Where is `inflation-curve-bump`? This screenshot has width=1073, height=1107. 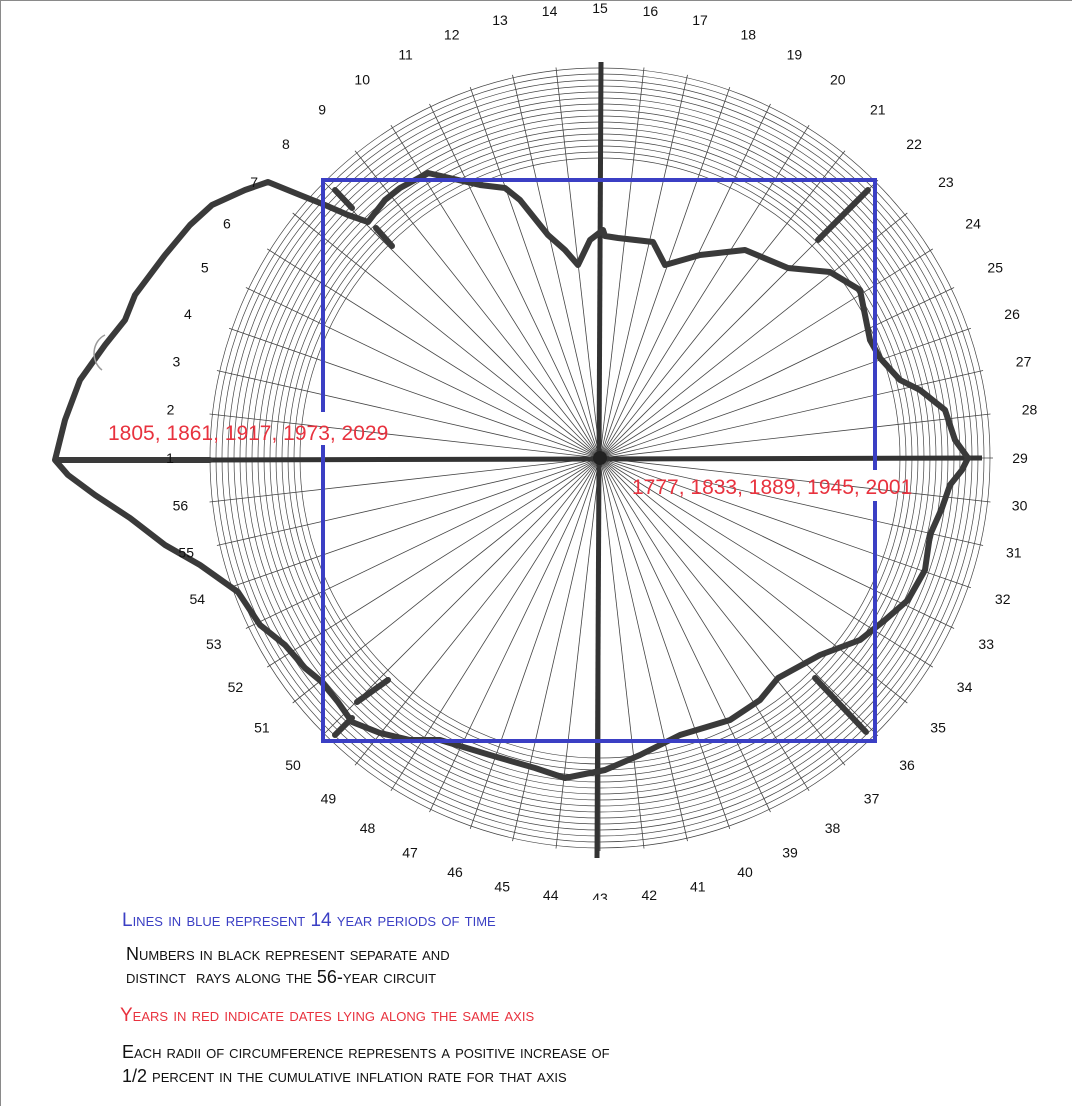
inflation-curve-bump is located at coordinates (99, 352).